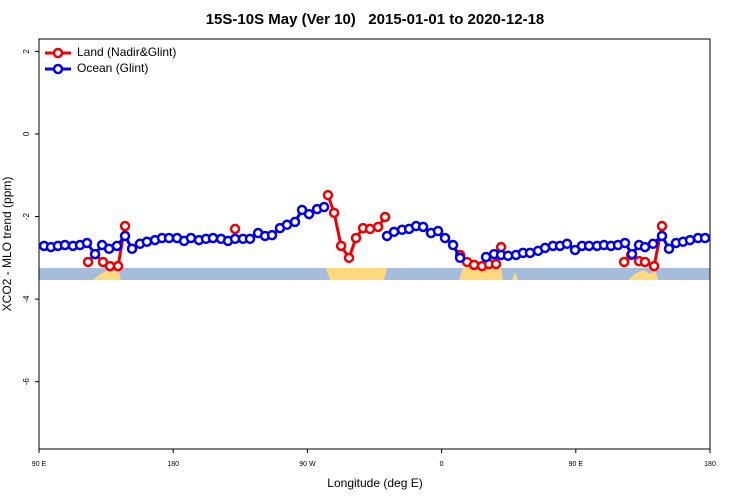 Image resolution: width=750 pixels, height=500 pixels. What do you see at coordinates (307, 464) in the screenshot?
I see `x-tick-label: 90 W` at bounding box center [307, 464].